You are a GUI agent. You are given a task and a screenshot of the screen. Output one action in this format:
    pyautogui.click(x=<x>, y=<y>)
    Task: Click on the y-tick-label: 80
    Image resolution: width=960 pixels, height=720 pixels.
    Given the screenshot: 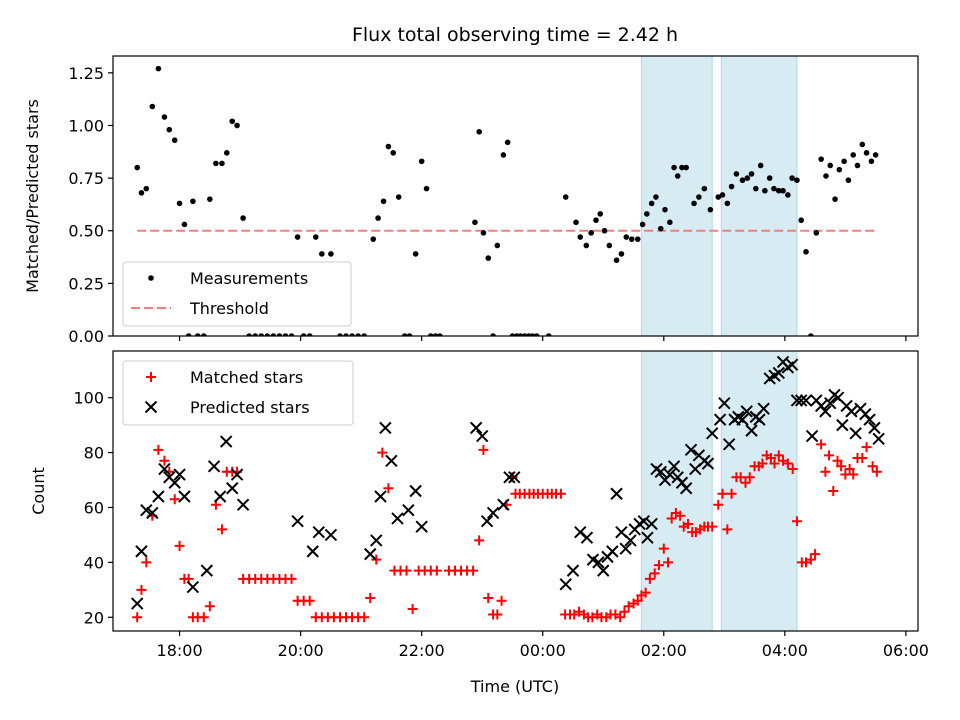 What is the action you would take?
    pyautogui.click(x=94, y=453)
    